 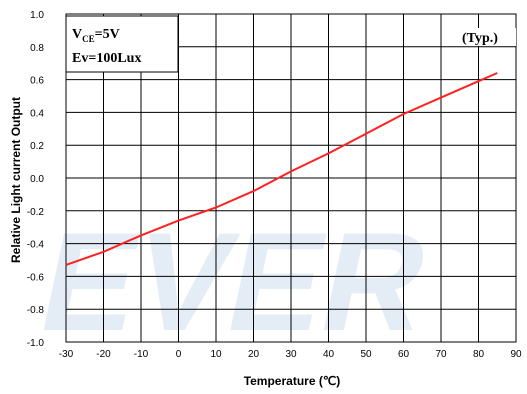 What do you see at coordinates (516, 354) in the screenshot?
I see `x-tick-label: 90` at bounding box center [516, 354].